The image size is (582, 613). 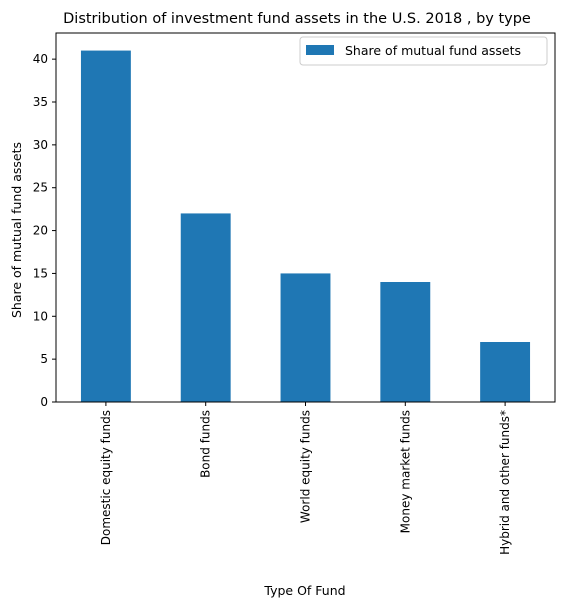 I want to click on y-tick-label: 10, so click(x=40, y=316).